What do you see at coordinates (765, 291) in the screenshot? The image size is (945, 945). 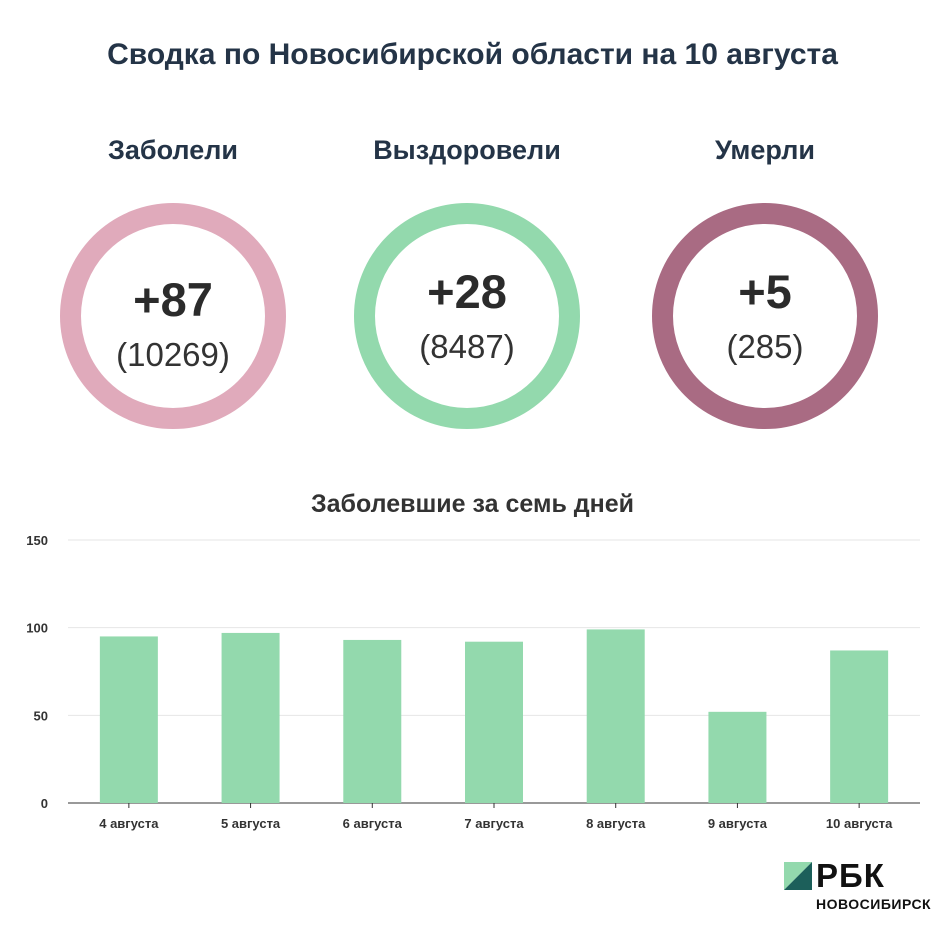 I see `stat-deaths-delta: +5` at bounding box center [765, 291].